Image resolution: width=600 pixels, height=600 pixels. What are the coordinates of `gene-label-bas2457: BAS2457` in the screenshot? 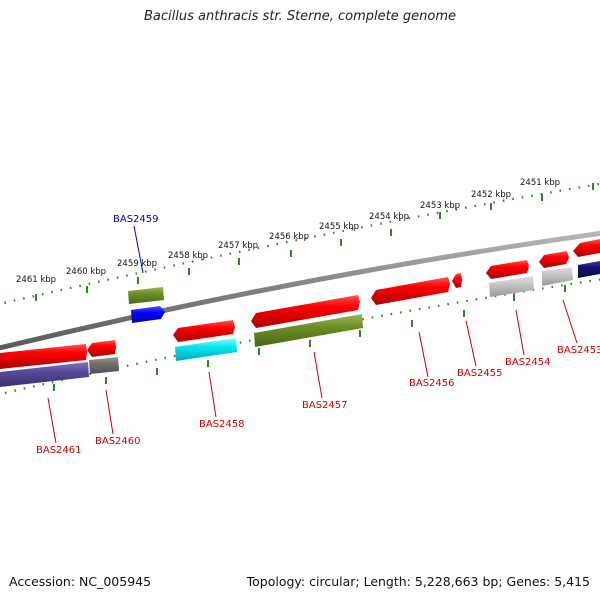 It's located at (325, 405).